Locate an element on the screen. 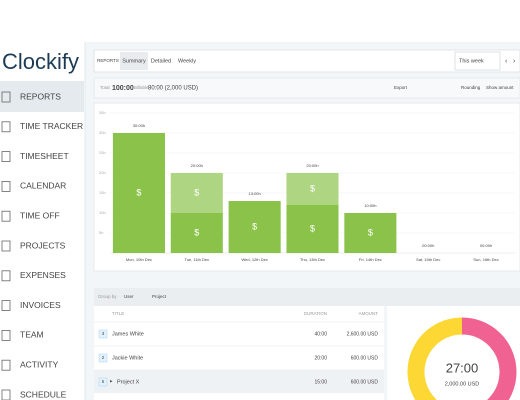 The width and height of the screenshot is (520, 400). row-duration: 15:00 is located at coordinates (320, 382).